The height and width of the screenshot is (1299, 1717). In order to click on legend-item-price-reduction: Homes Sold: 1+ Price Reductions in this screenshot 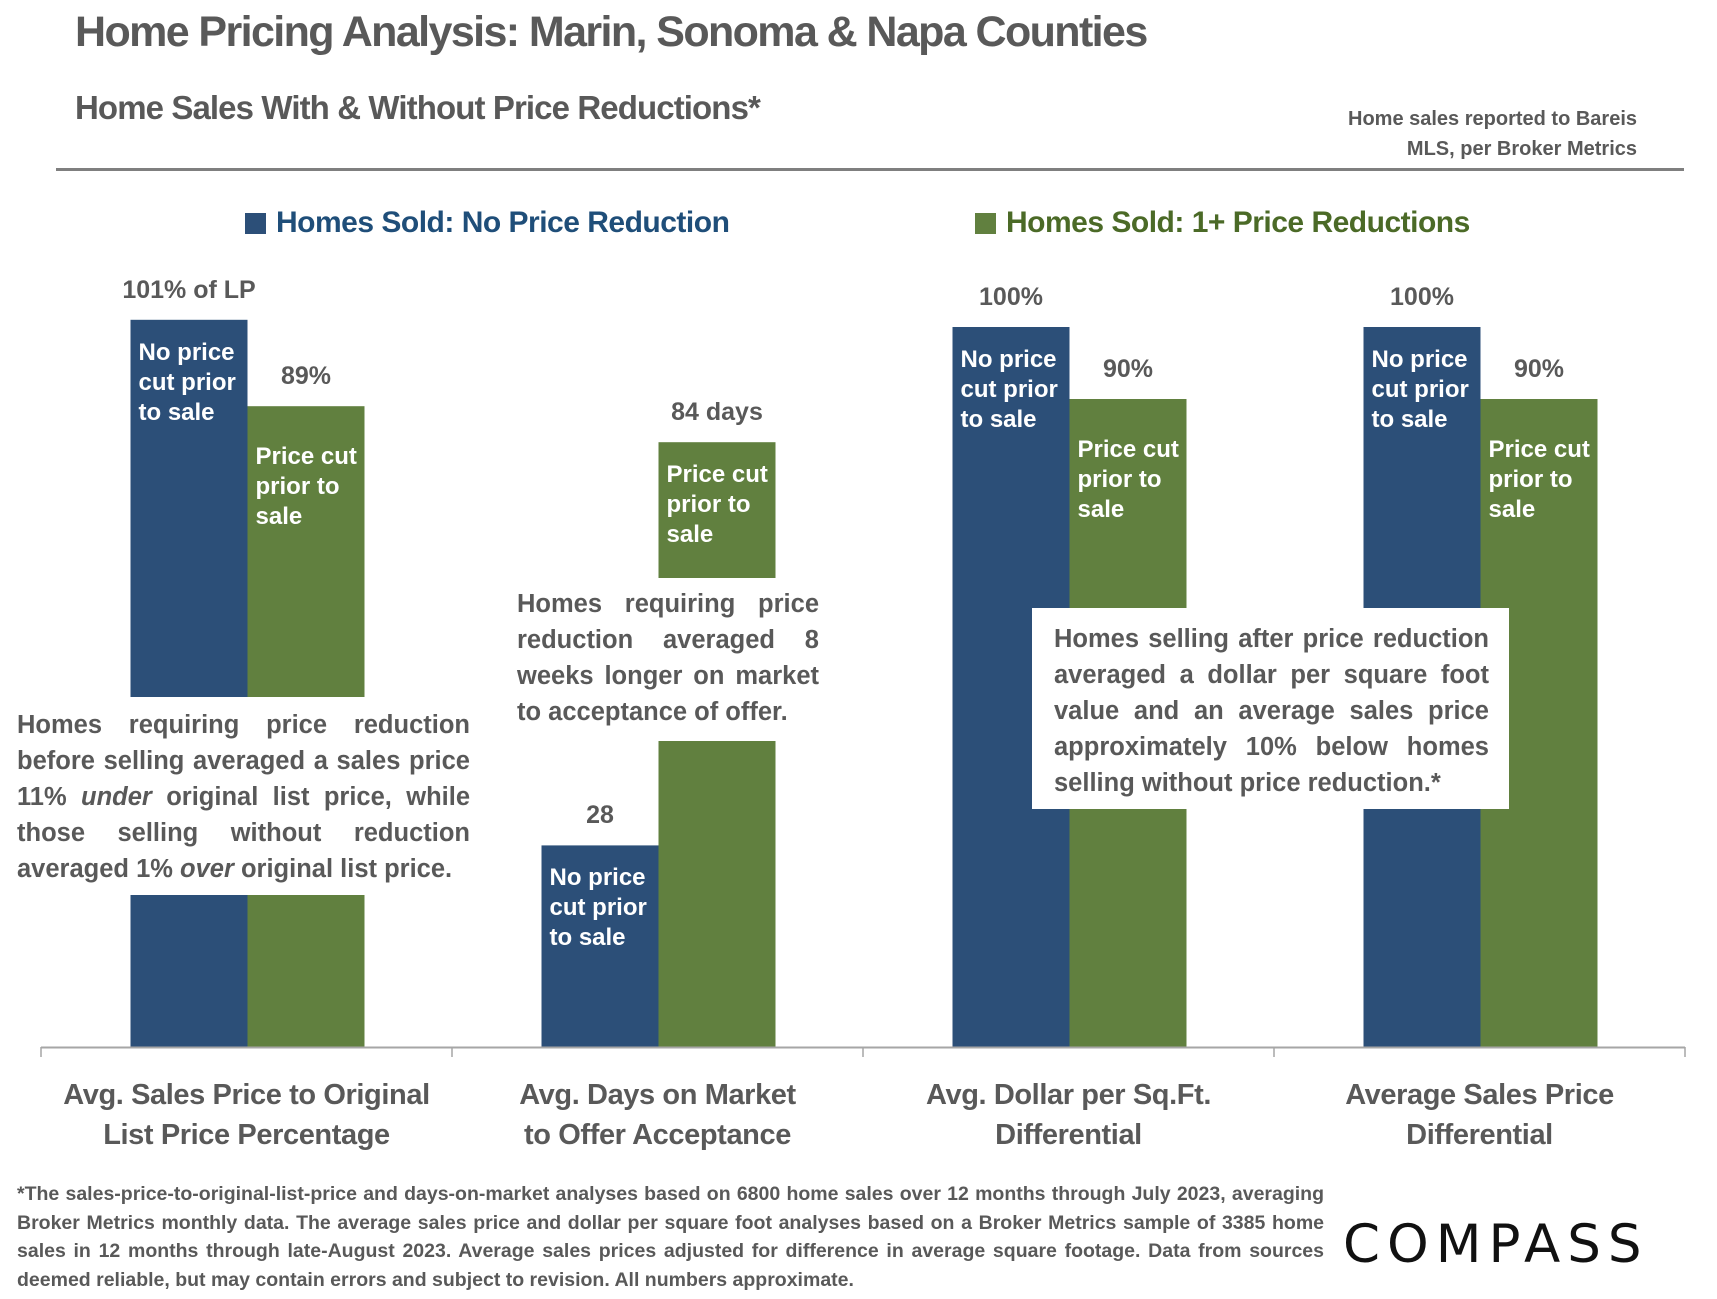, I will do `click(1222, 223)`.